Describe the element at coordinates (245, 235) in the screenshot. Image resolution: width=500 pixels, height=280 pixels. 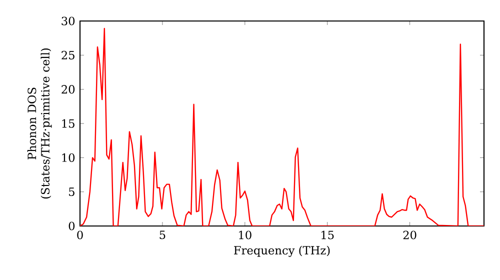
I see `x-tick-label: 10` at that location.